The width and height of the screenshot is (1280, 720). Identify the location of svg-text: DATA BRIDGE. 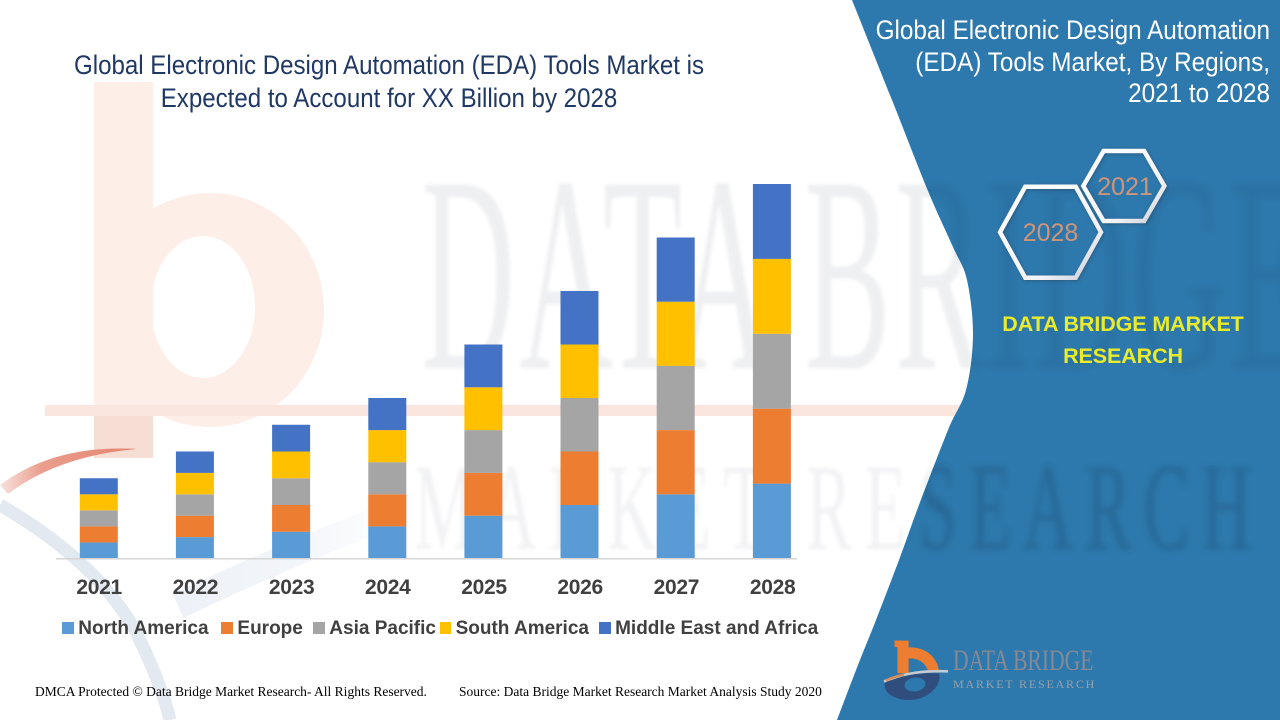
(1023, 660).